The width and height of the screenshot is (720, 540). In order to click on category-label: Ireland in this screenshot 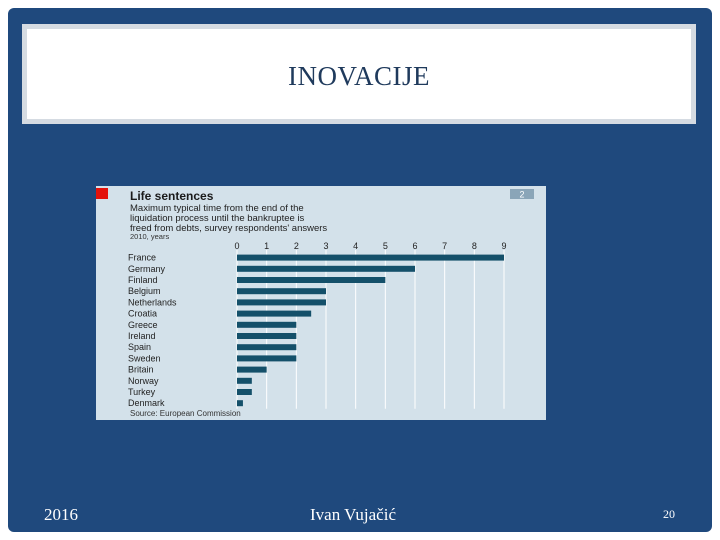, I will do `click(142, 336)`.